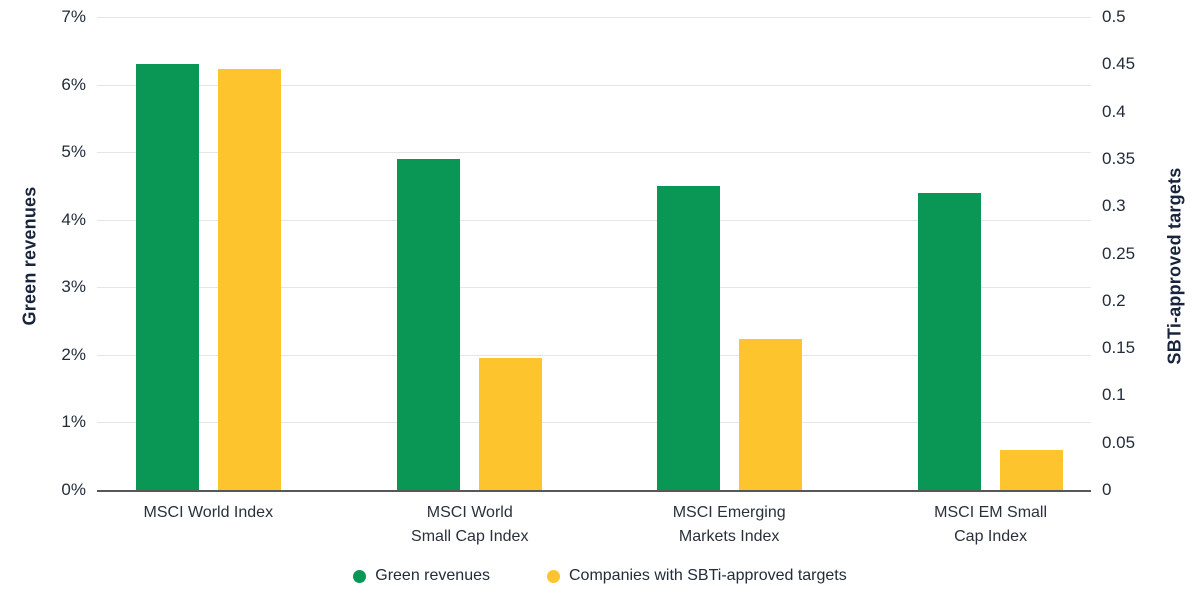 The width and height of the screenshot is (1200, 600). I want to click on right-axis-tick: 0.05, so click(1119, 442).